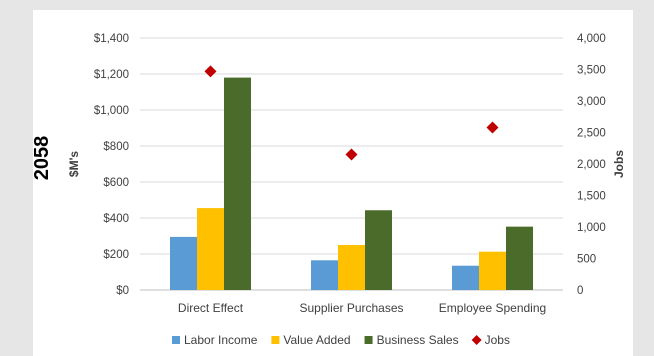 This screenshot has width=654, height=356. What do you see at coordinates (116, 255) in the screenshot?
I see `y-tick-label: $200` at bounding box center [116, 255].